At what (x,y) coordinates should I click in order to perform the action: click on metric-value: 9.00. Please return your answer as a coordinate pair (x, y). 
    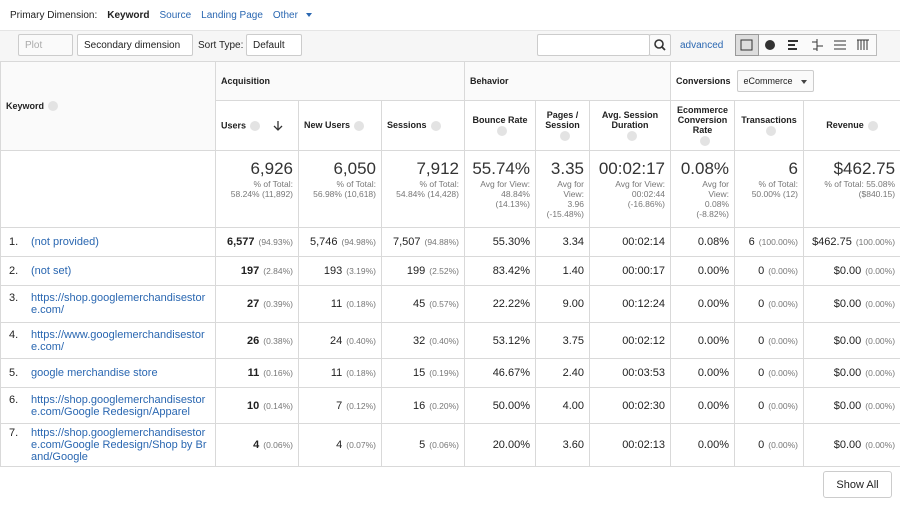
    Looking at the image, I should click on (573, 304).